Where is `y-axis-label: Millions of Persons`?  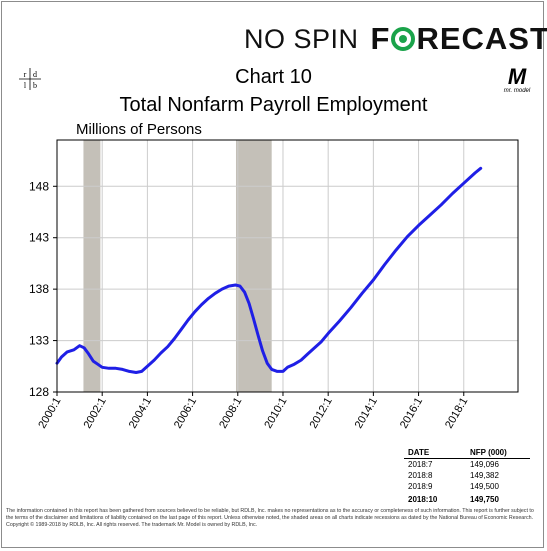 y-axis-label: Millions of Persons is located at coordinates (139, 129).